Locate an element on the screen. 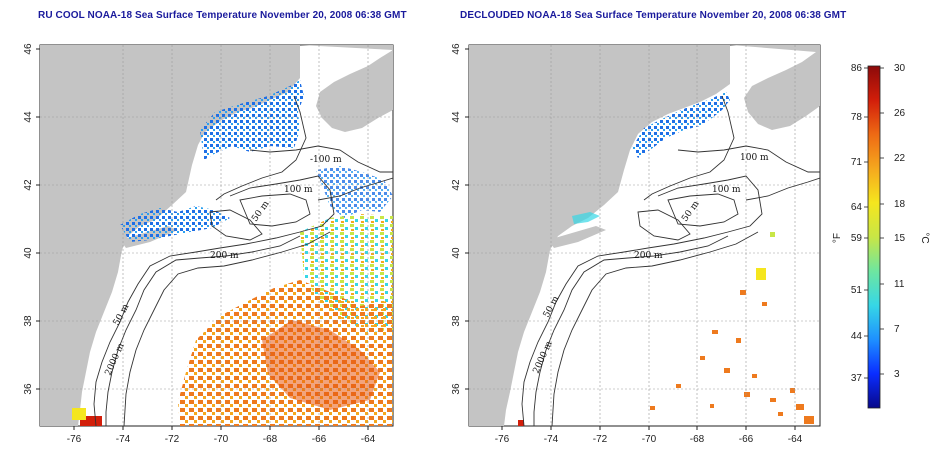  right-map-land-longisland is located at coordinates (577, 237).